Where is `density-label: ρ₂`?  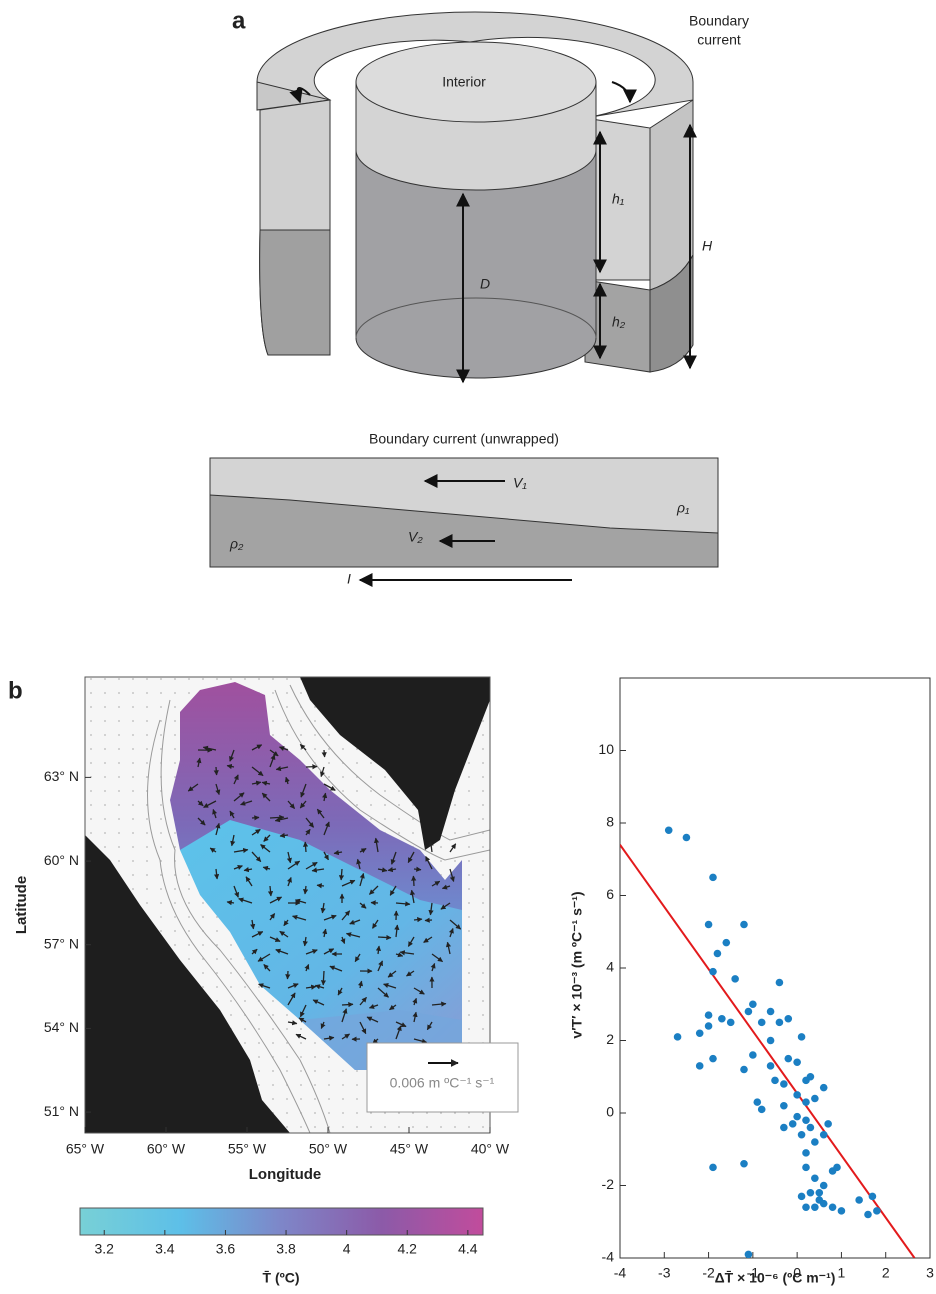
density-label: ρ₂ is located at coordinates (236, 544).